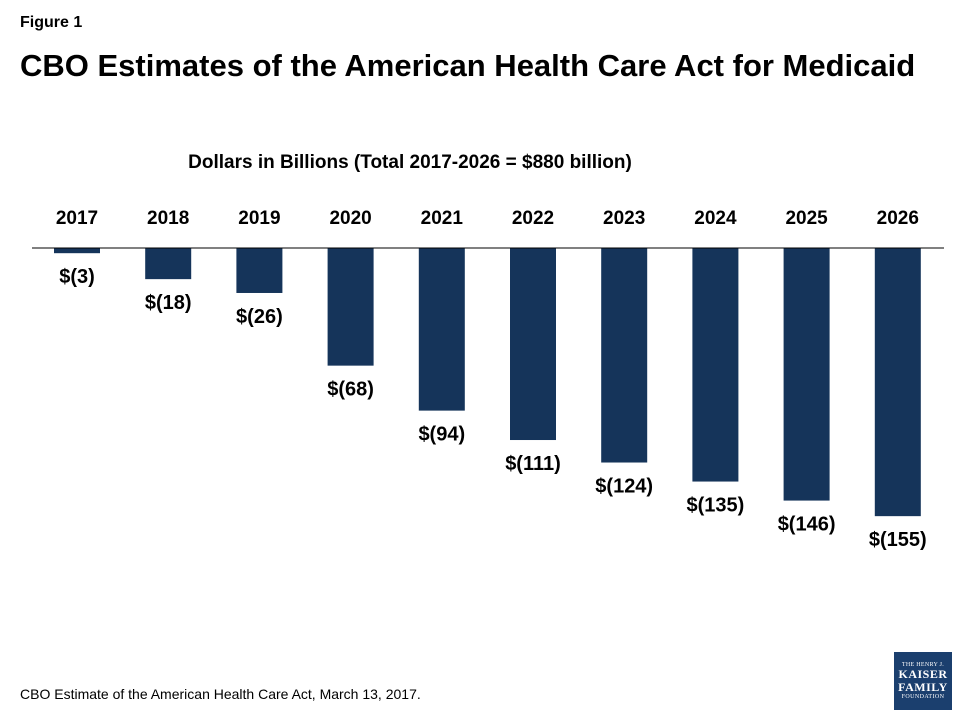 This screenshot has height=720, width=960. What do you see at coordinates (715, 506) in the screenshot?
I see `data-label: $(135)` at bounding box center [715, 506].